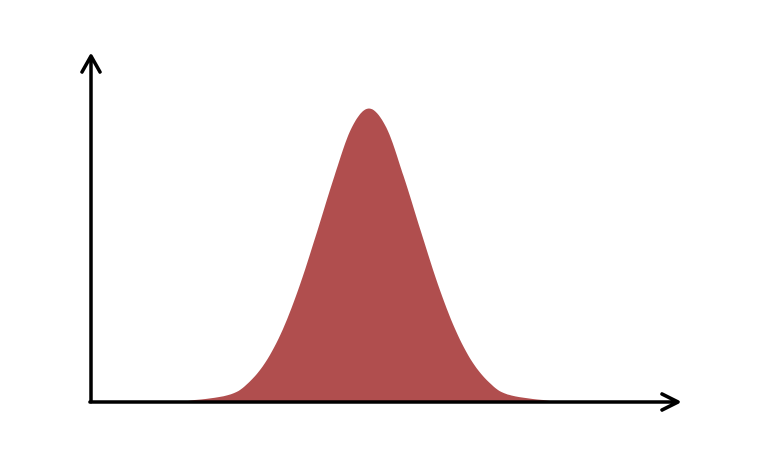  Describe the element at coordinates (91, 64) in the screenshot. I see `y-axis-arrowhead` at that location.